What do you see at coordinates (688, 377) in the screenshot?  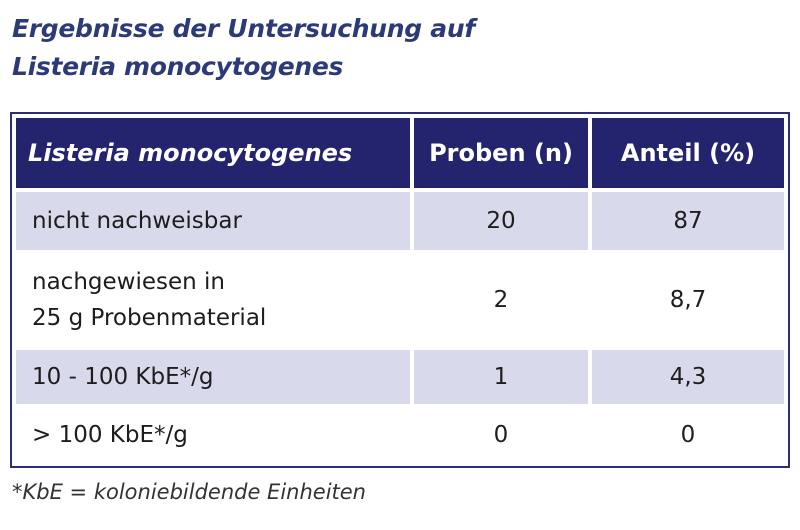 I see `row-anteil: 4,3` at bounding box center [688, 377].